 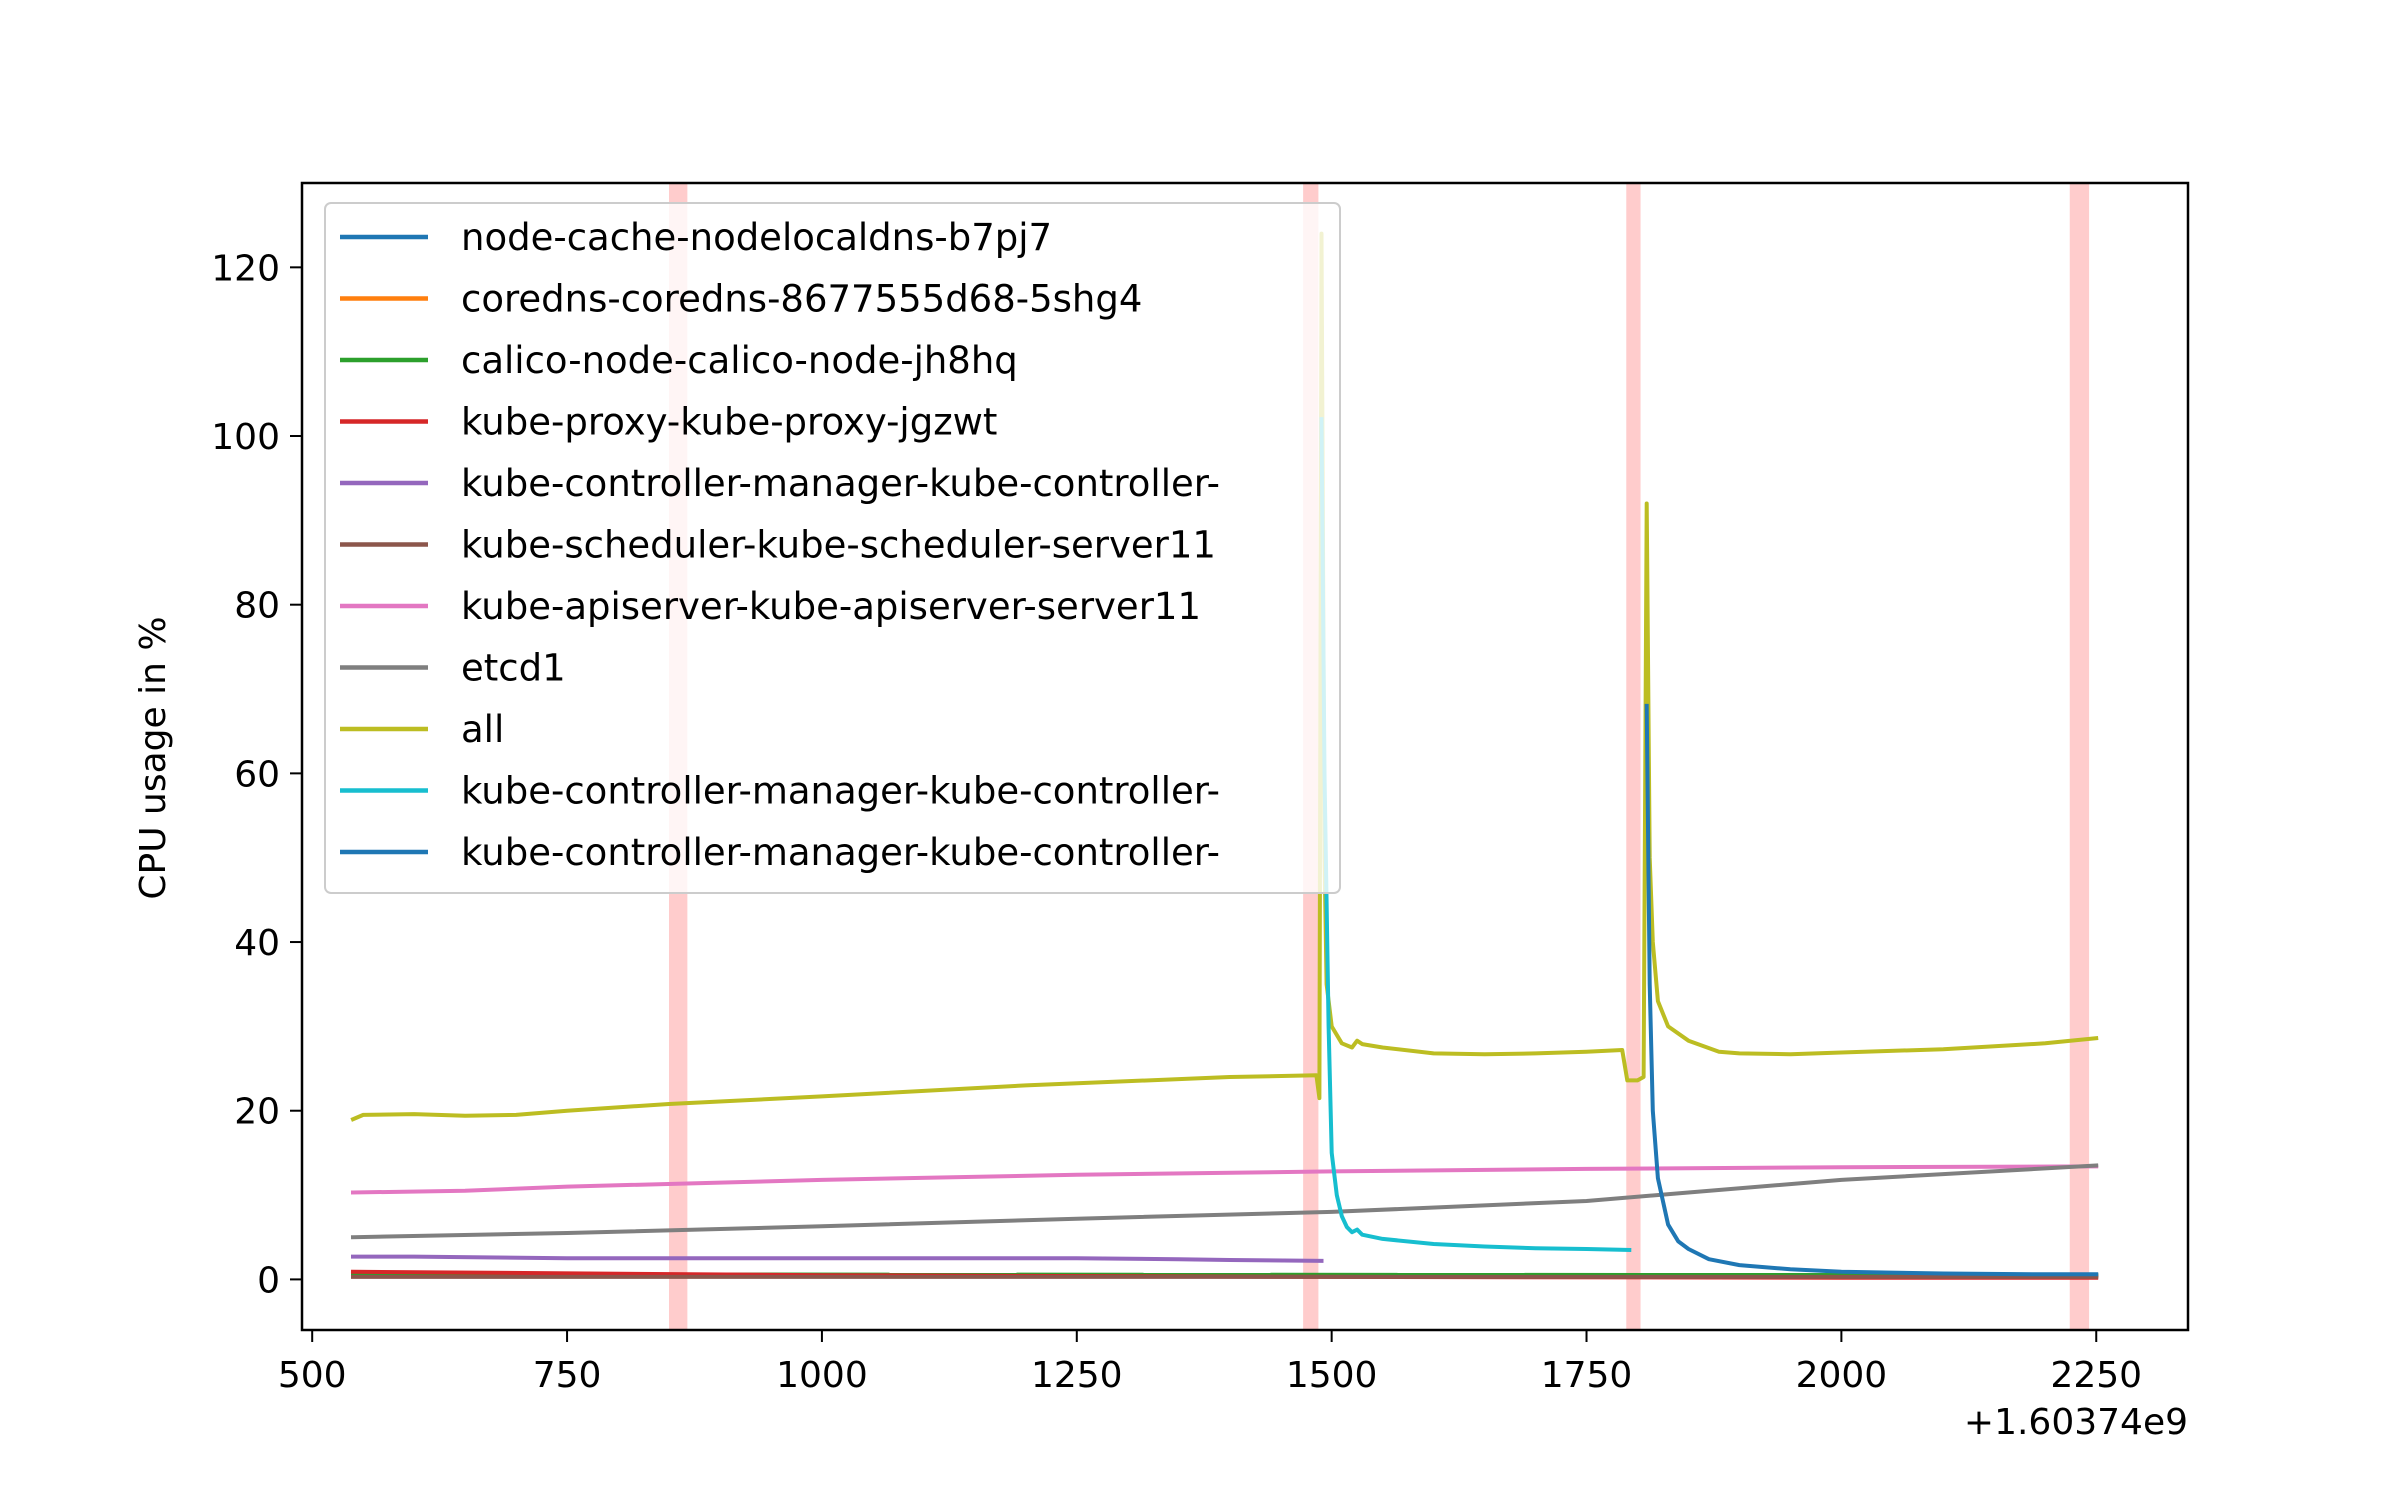 What do you see at coordinates (739, 360) in the screenshot?
I see `legend-label: calico-node-calico-node-jh8hq` at bounding box center [739, 360].